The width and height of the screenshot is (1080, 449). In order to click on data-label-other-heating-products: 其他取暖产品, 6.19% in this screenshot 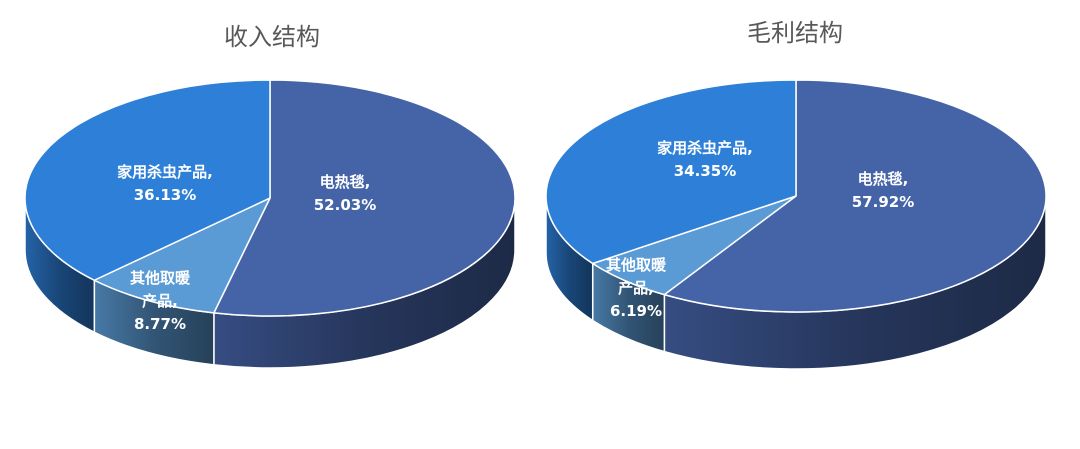, I will do `click(636, 288)`.